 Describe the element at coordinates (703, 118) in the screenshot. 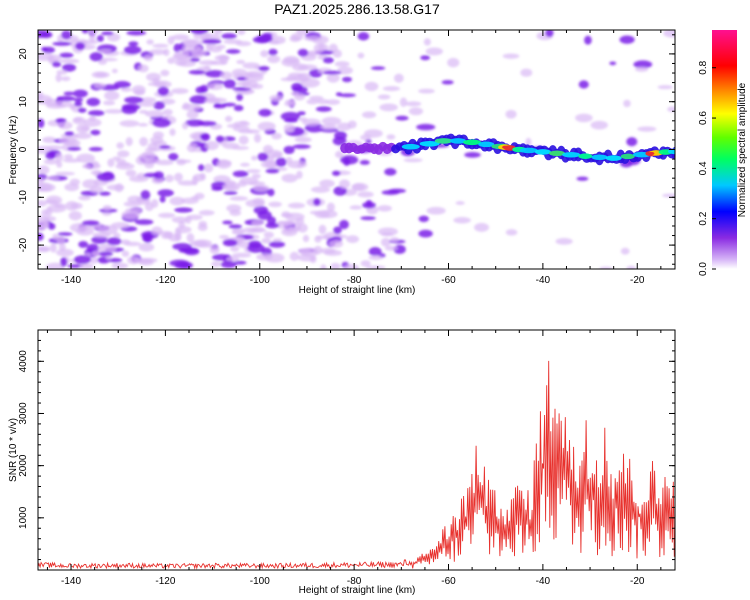

I see `colorbar-tick-label: 0.6` at that location.